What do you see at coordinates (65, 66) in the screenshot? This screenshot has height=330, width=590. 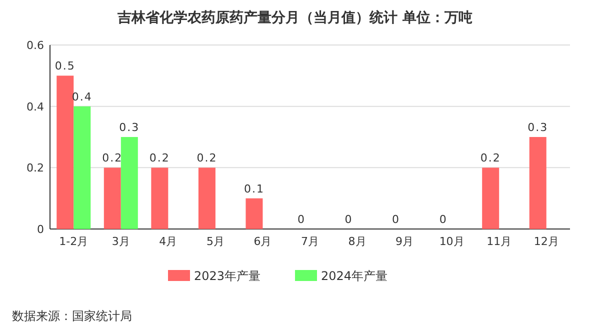 I see `data-label: 0.5` at bounding box center [65, 66].